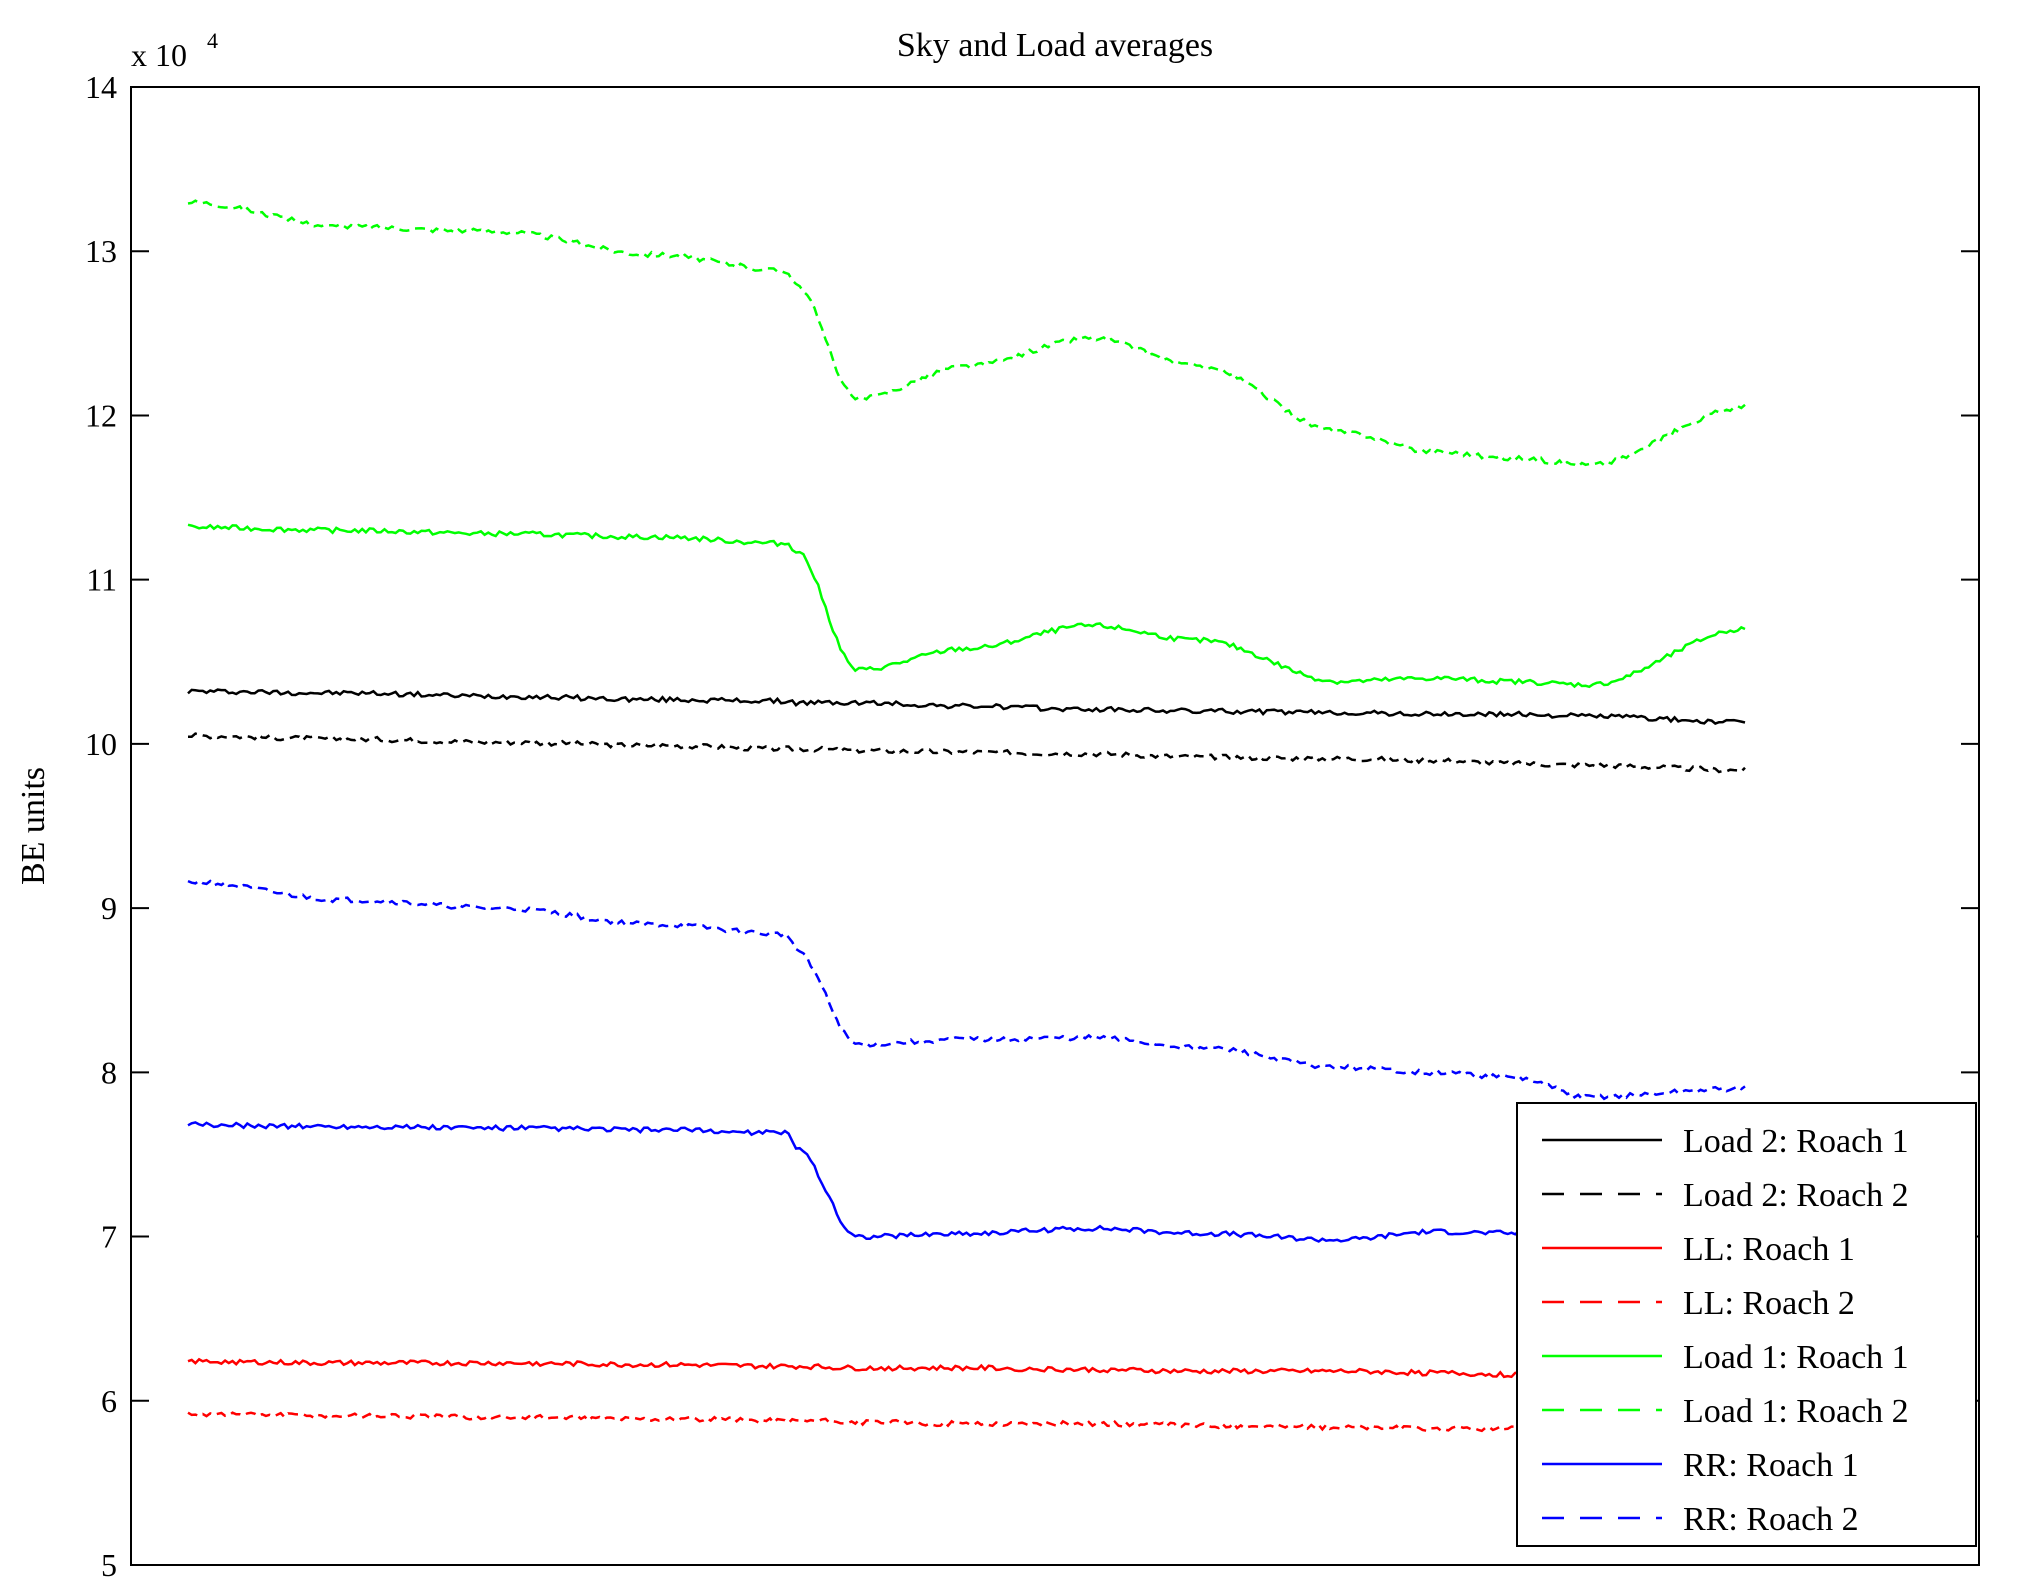  What do you see at coordinates (109, 1565) in the screenshot?
I see `y-tick-label: 5` at bounding box center [109, 1565].